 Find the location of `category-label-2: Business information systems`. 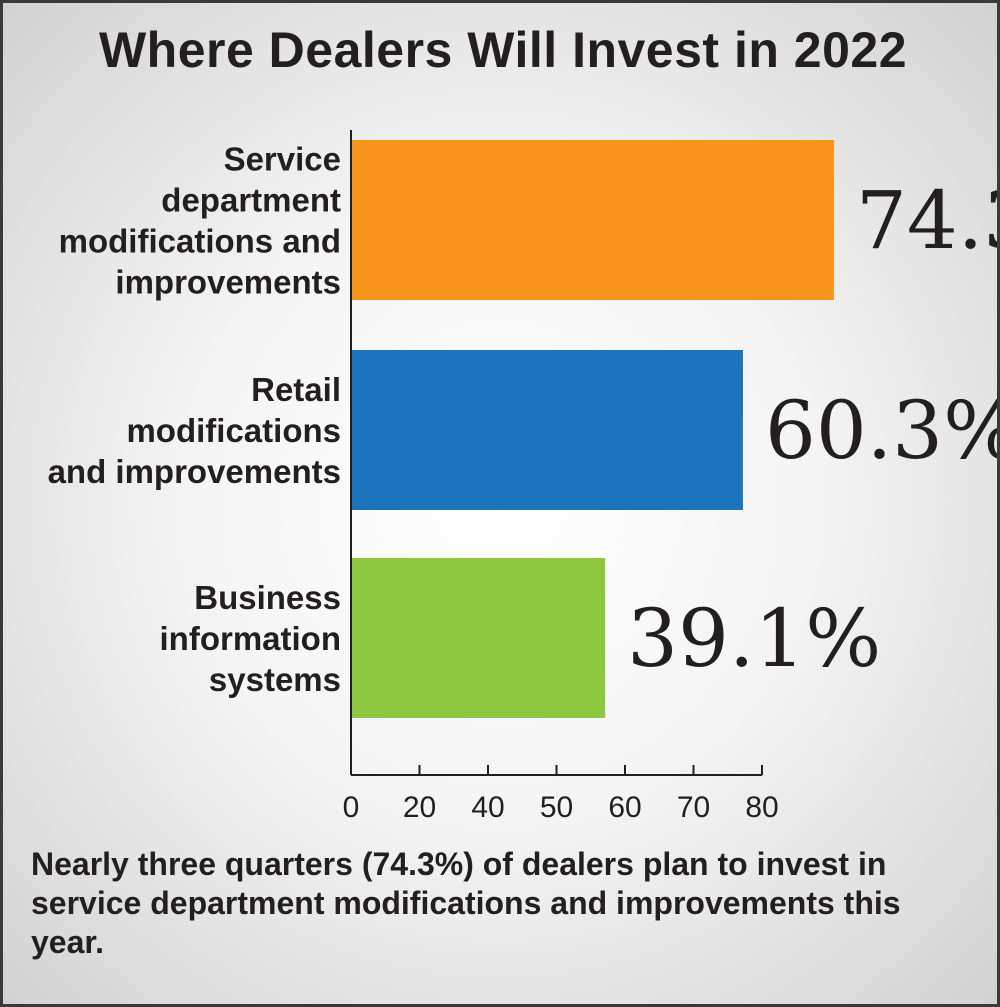

category-label-2: Business information systems is located at coordinates (250, 638).